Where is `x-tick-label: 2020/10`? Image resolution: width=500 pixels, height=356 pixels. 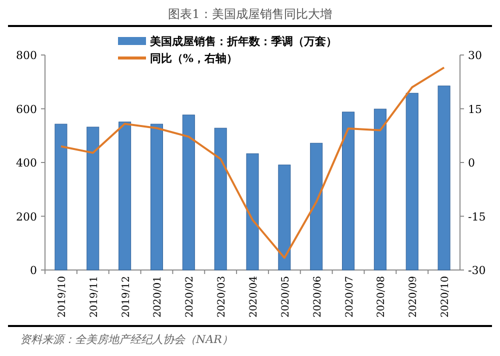
x-tick-label: 2020/10 is located at coordinates (446, 297).